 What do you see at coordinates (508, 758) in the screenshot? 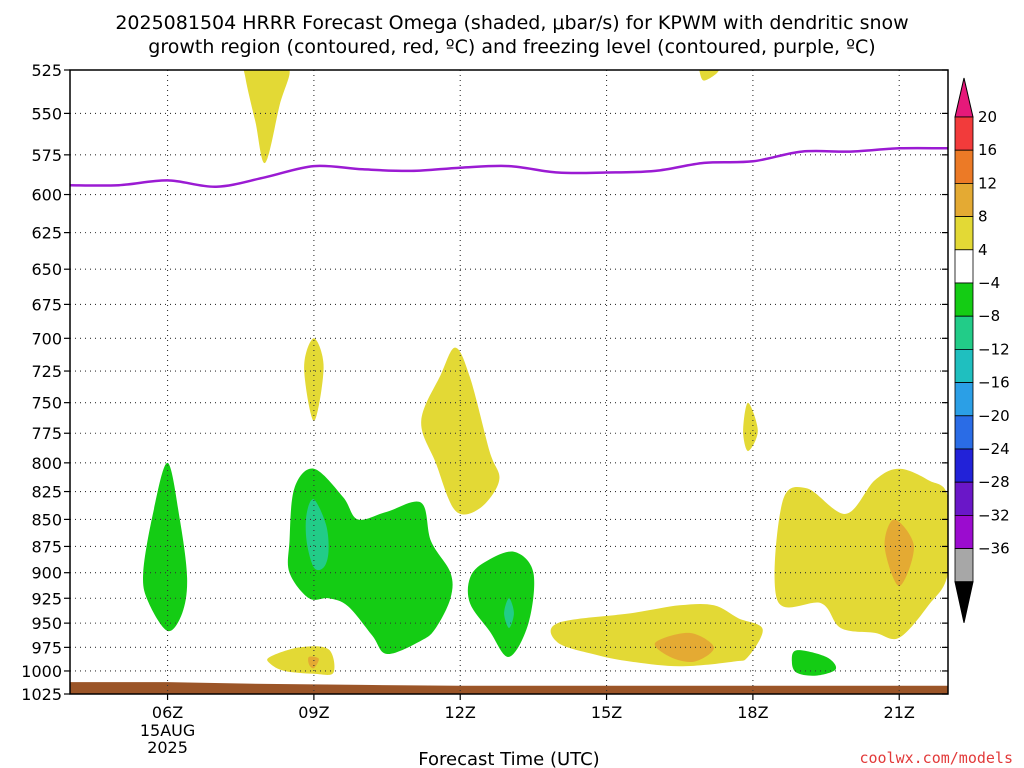
I see `x-axis-label: Forecast Time (UTC)` at bounding box center [508, 758].